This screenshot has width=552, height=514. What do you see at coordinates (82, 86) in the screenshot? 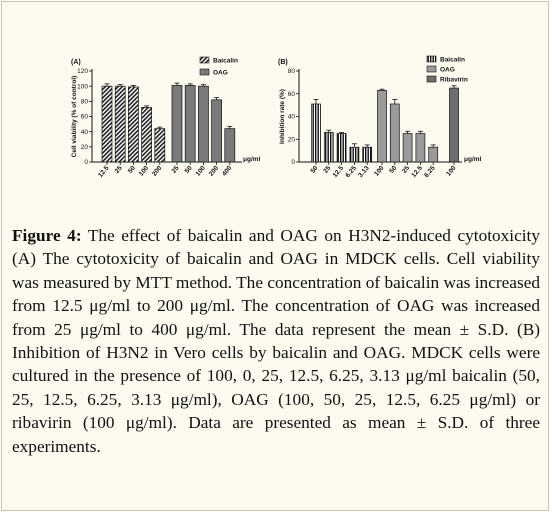
I see `y-tick-label: 100` at bounding box center [82, 86].